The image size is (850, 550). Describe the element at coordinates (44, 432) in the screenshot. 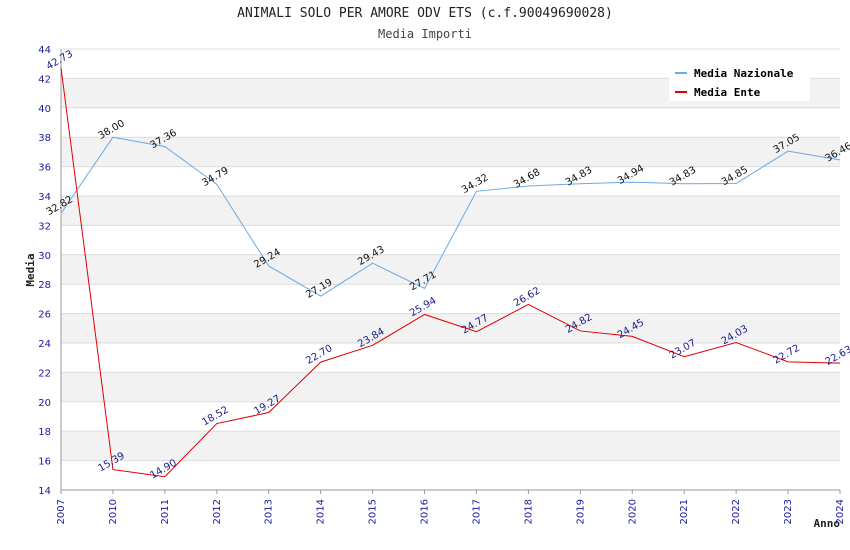

I see `y-tick-label: 18` at that location.